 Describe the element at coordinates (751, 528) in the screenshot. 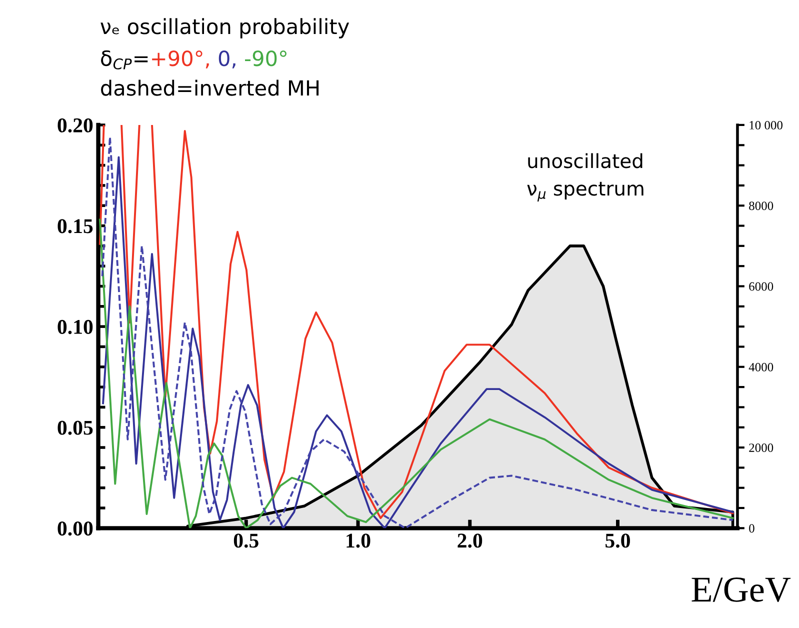

I see `y2-tick-label: 0` at that location.